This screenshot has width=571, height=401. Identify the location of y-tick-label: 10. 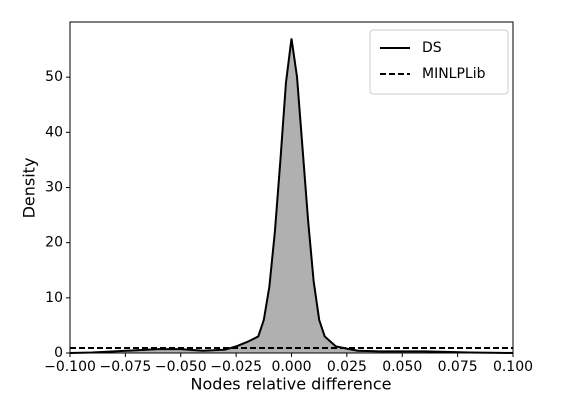
(54, 298).